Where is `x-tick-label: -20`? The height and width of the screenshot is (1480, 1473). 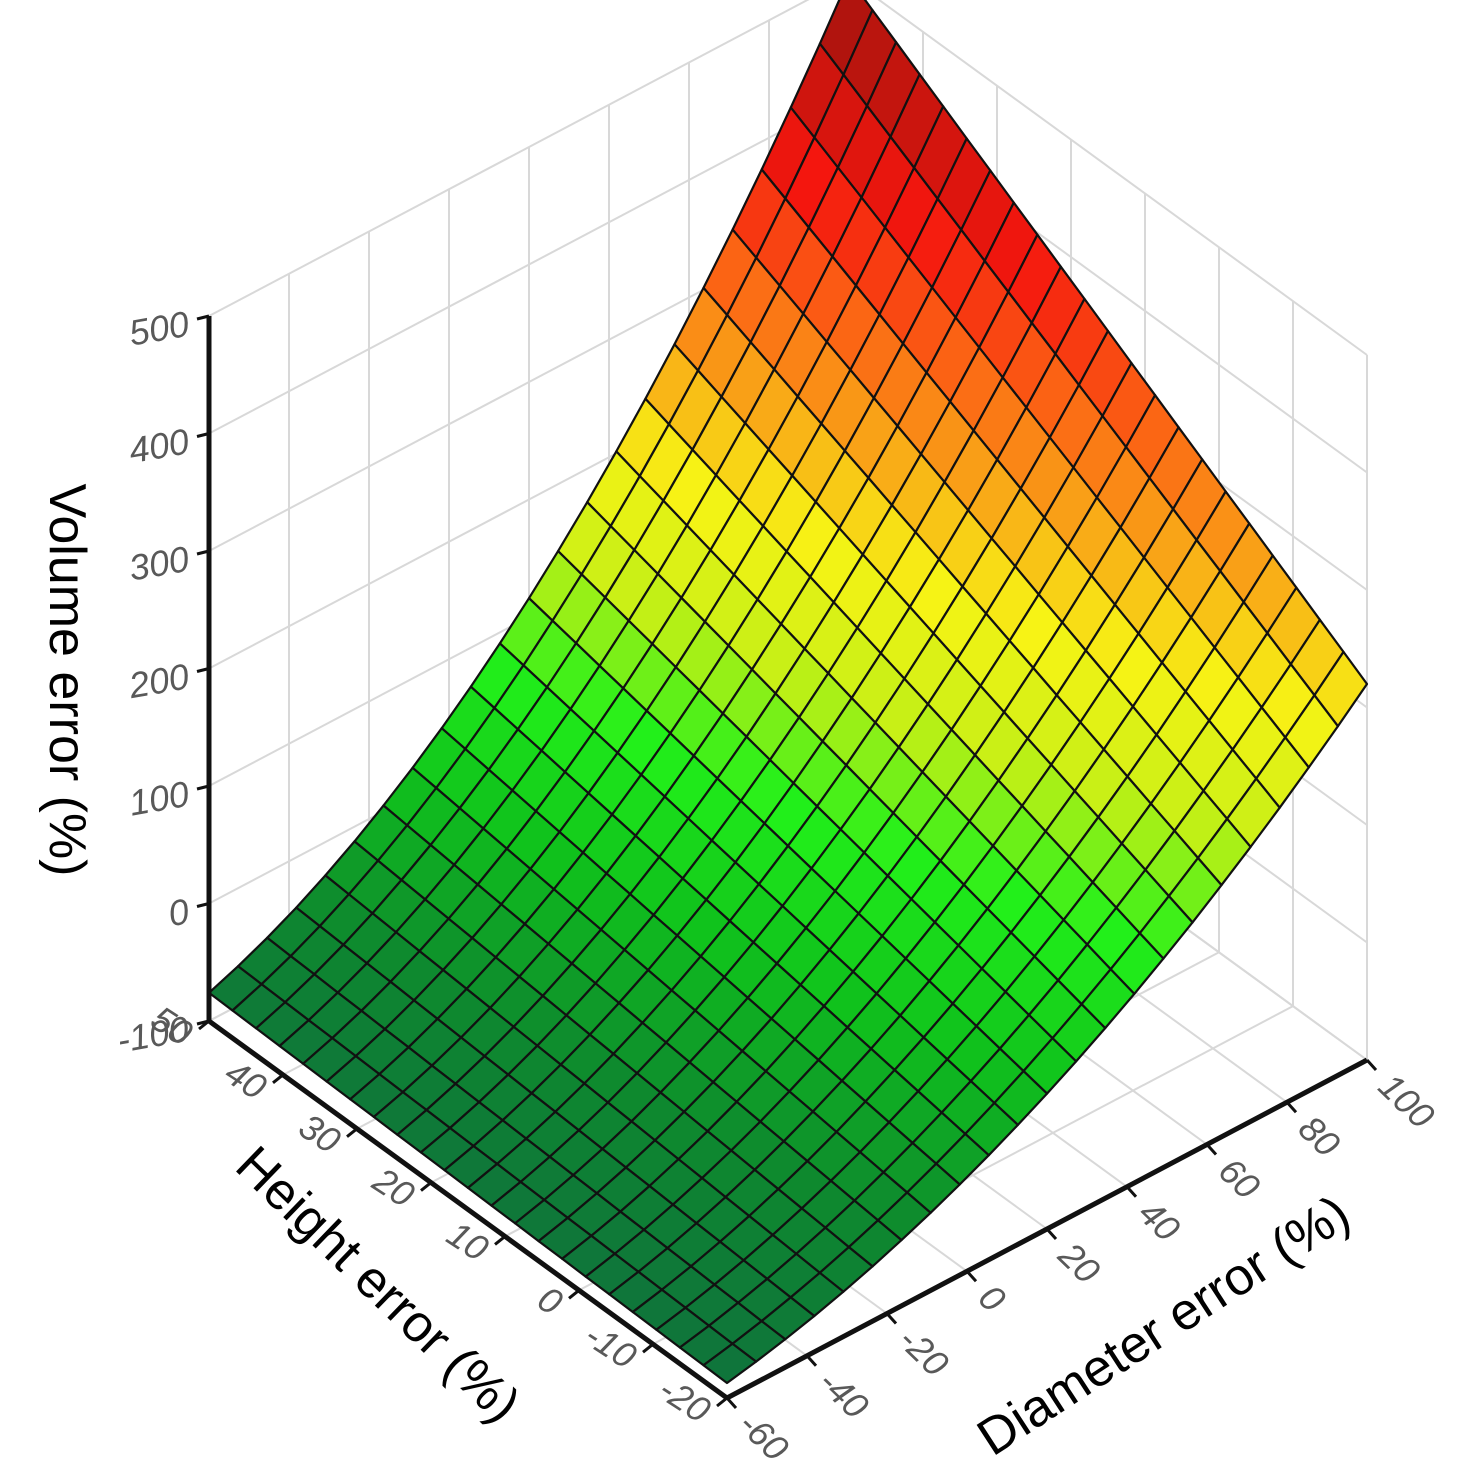 x-tick-label: -20 is located at coordinates (924, 1352).